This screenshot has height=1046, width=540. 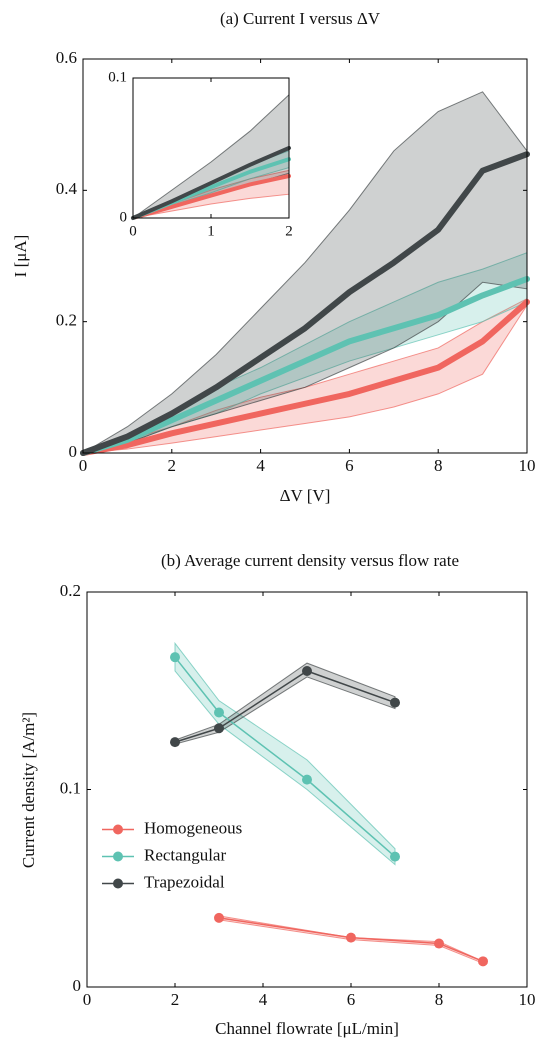 I want to click on y-axis-label: I [μA], so click(x=20, y=256).